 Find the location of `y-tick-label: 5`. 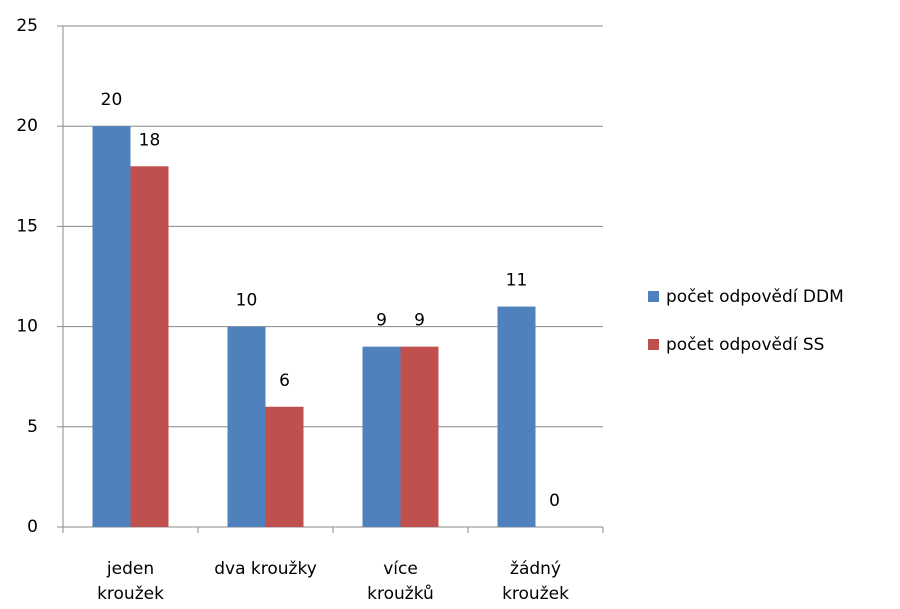

y-tick-label: 5 is located at coordinates (32, 427).